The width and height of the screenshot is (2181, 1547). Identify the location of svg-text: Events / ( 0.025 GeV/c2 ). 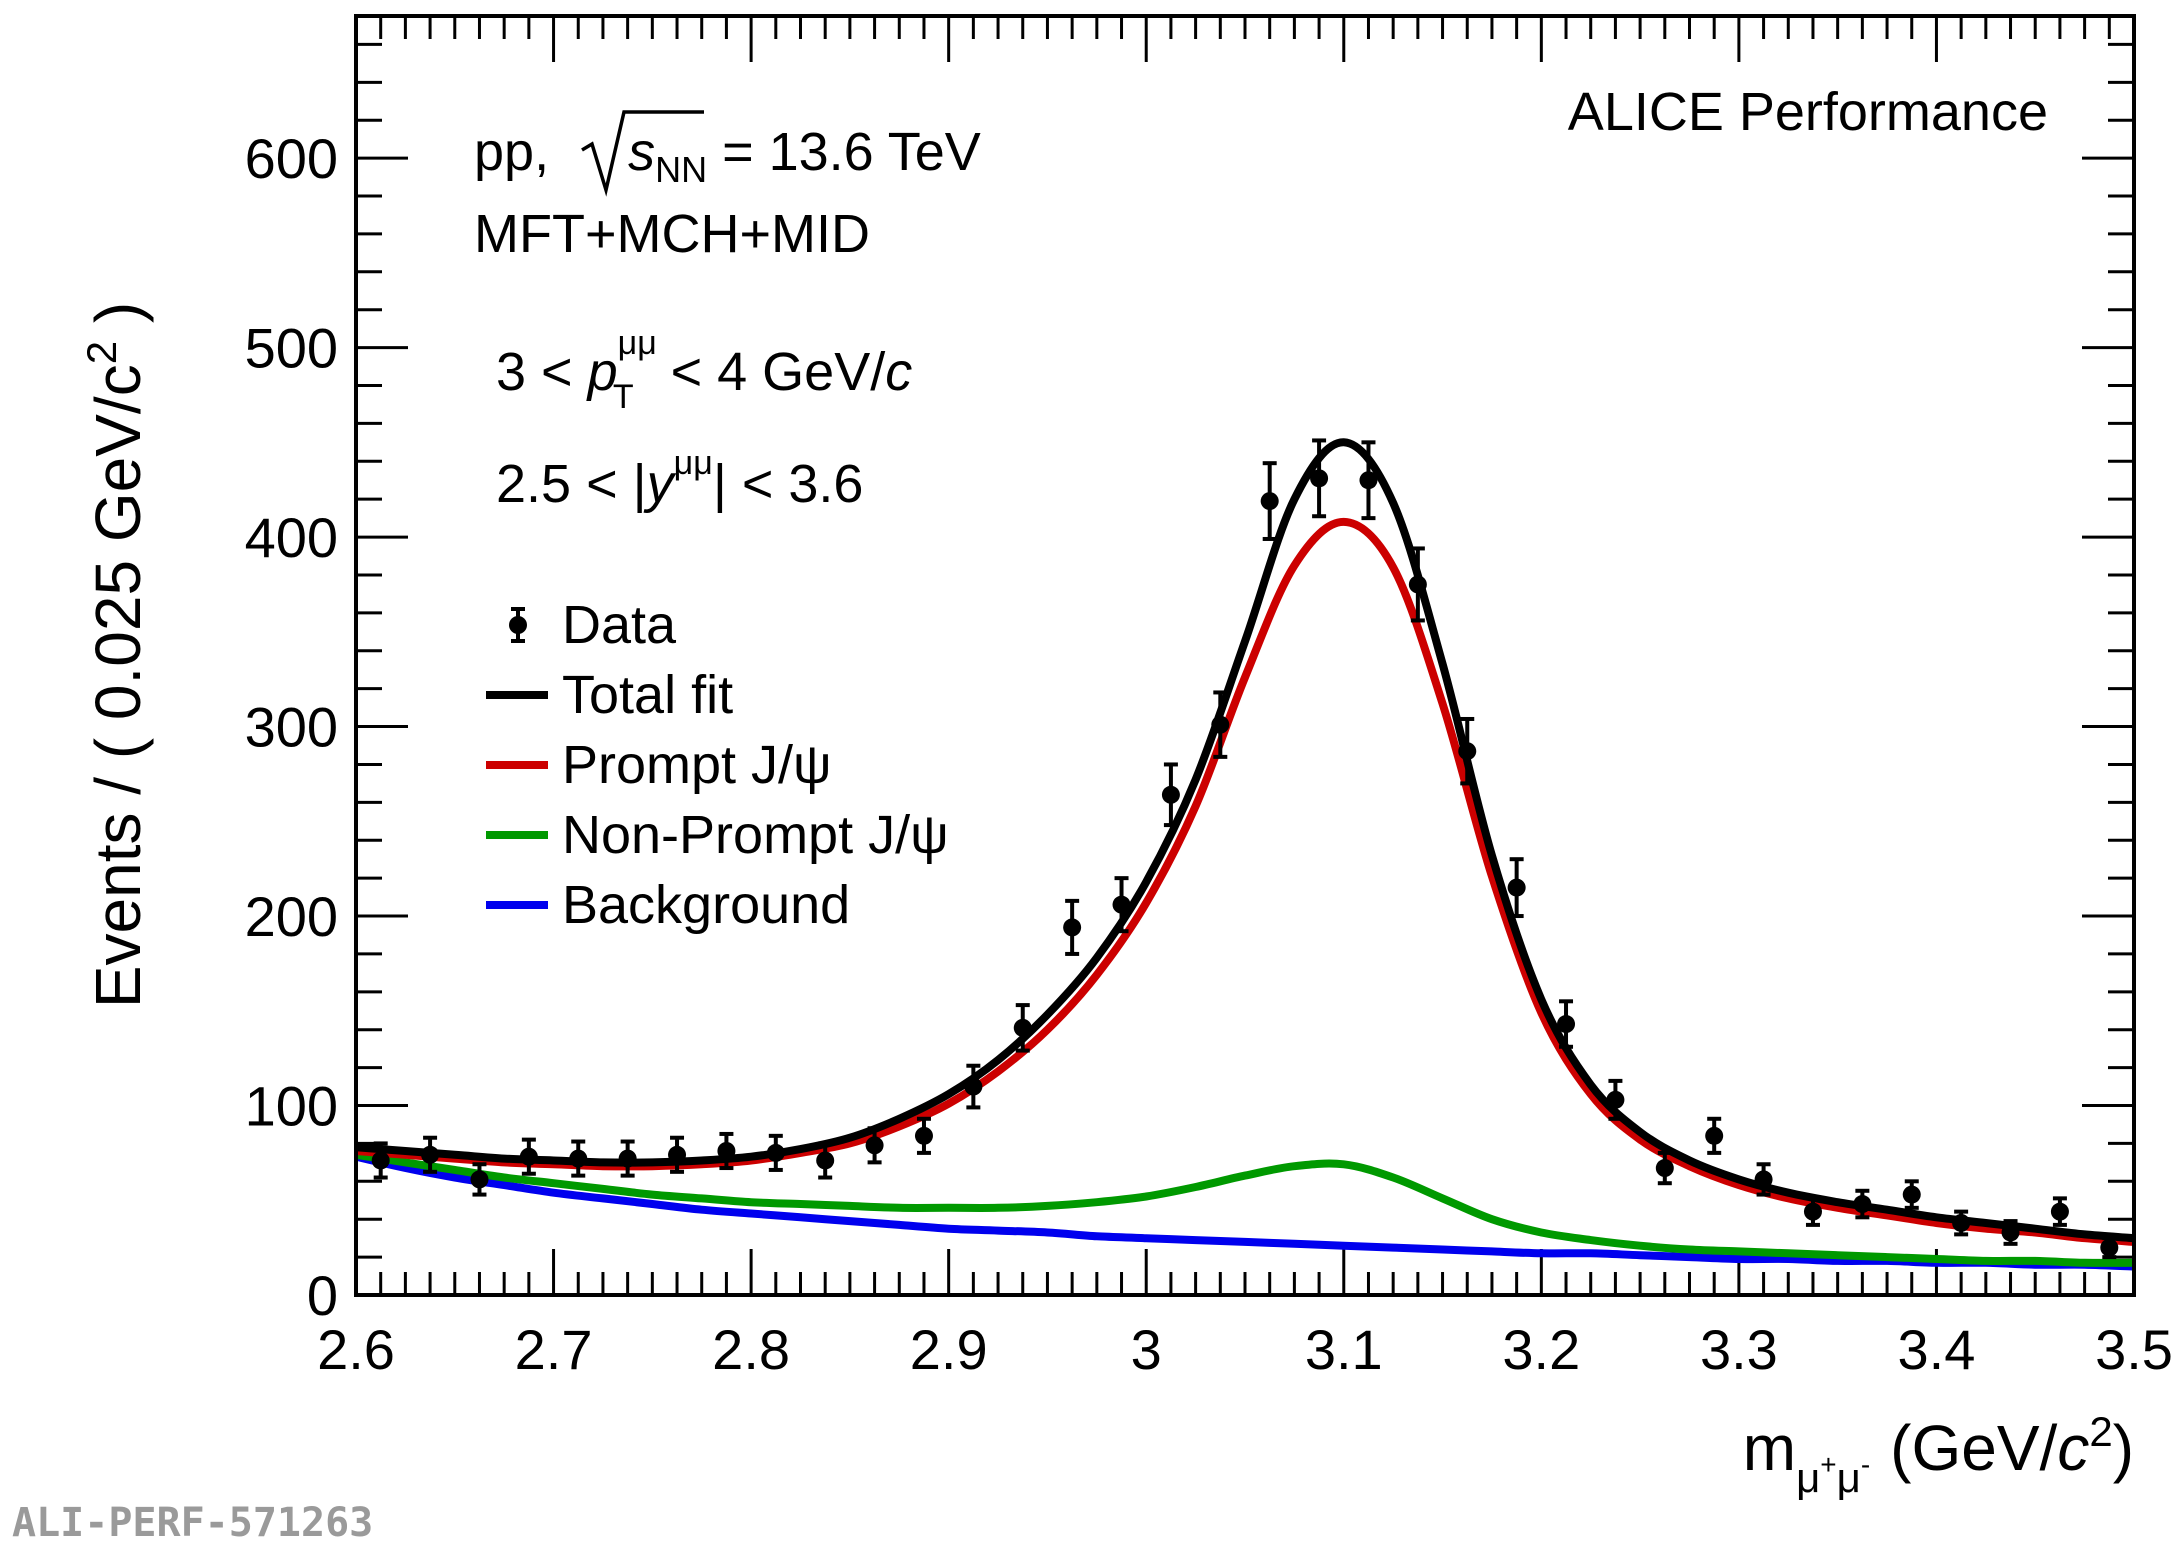
(116, 655).